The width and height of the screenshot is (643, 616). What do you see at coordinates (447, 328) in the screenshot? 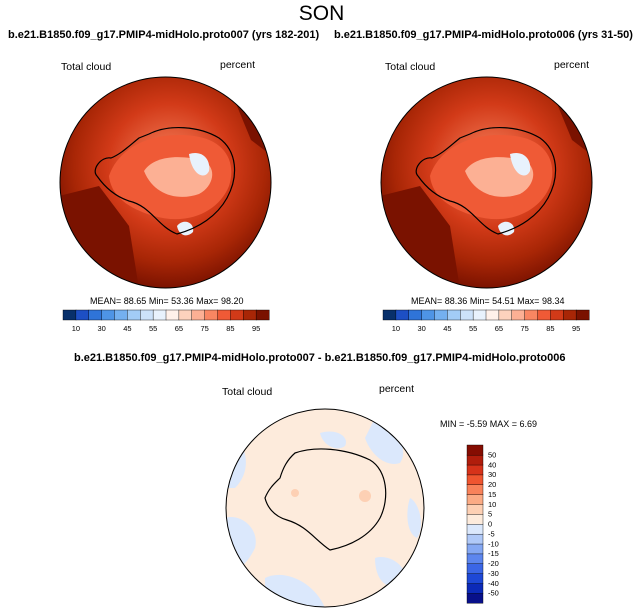
I see `panel2-colorbar-tick-label: 45` at bounding box center [447, 328].